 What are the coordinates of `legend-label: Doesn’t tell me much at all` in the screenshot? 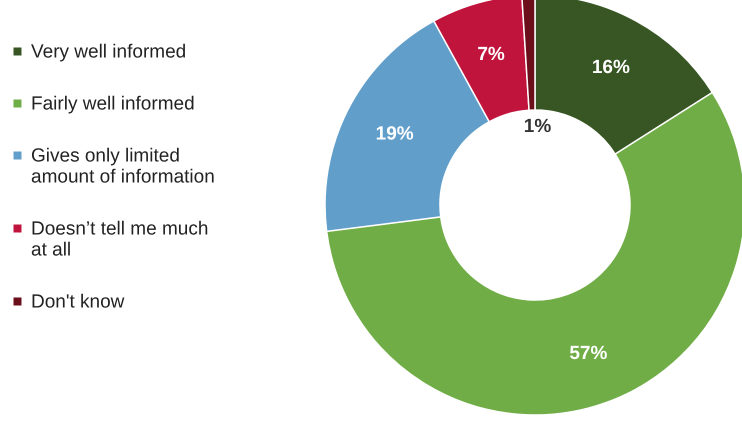 It's located at (119, 239).